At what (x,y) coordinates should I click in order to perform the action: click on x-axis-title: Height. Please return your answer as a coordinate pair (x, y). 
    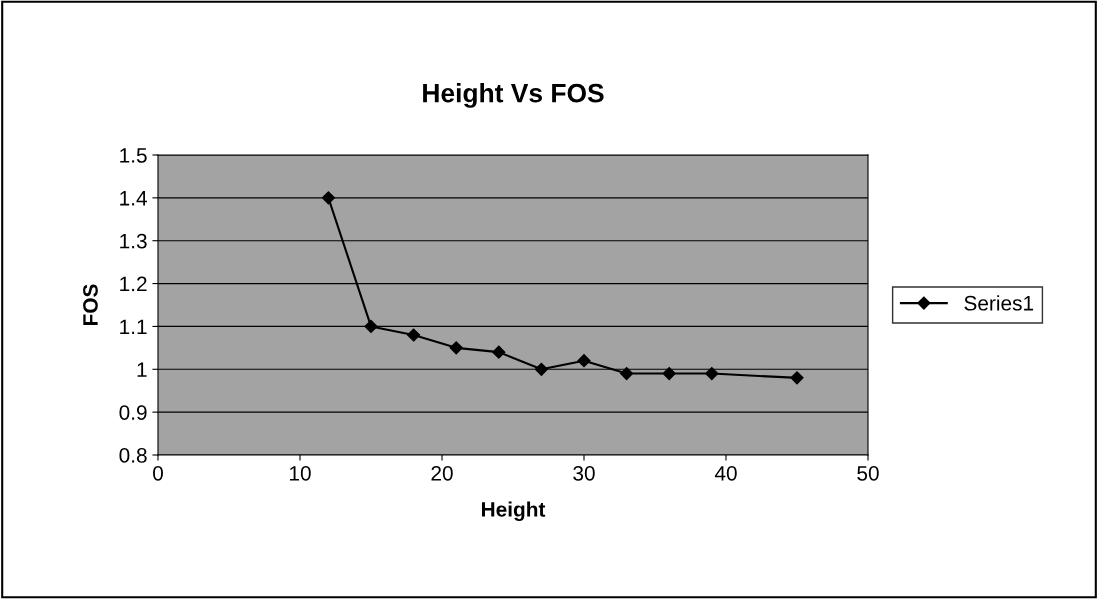
    Looking at the image, I should click on (513, 511).